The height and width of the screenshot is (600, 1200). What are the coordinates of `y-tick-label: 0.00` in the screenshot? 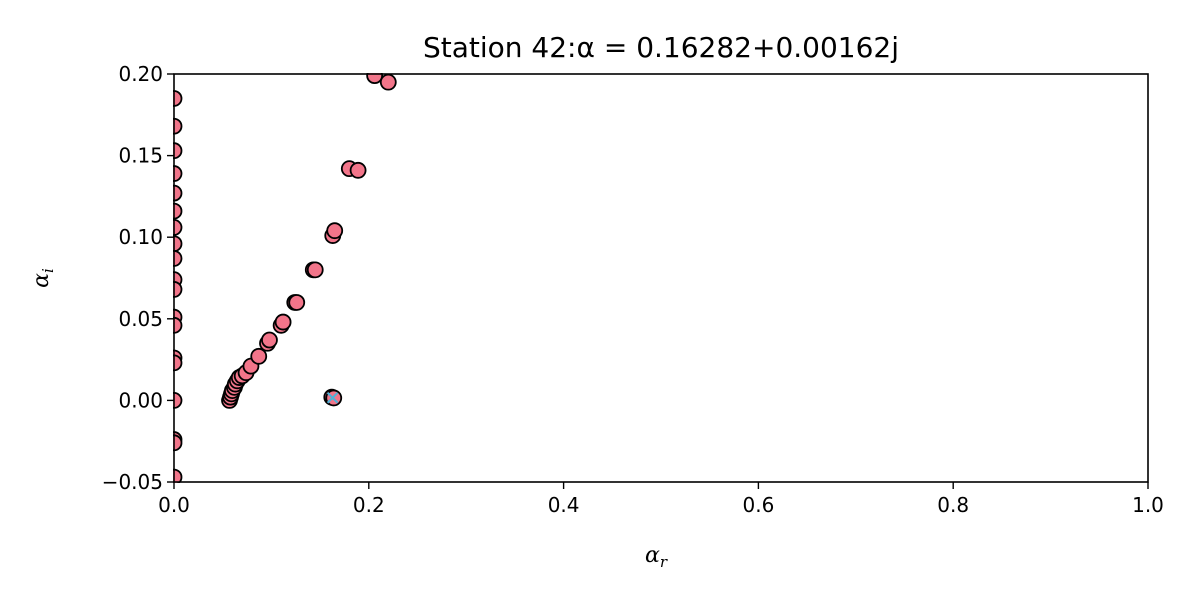 It's located at (140, 400).